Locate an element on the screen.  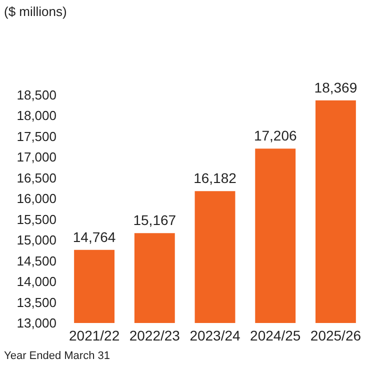
data-label: 16,182 is located at coordinates (215, 178).